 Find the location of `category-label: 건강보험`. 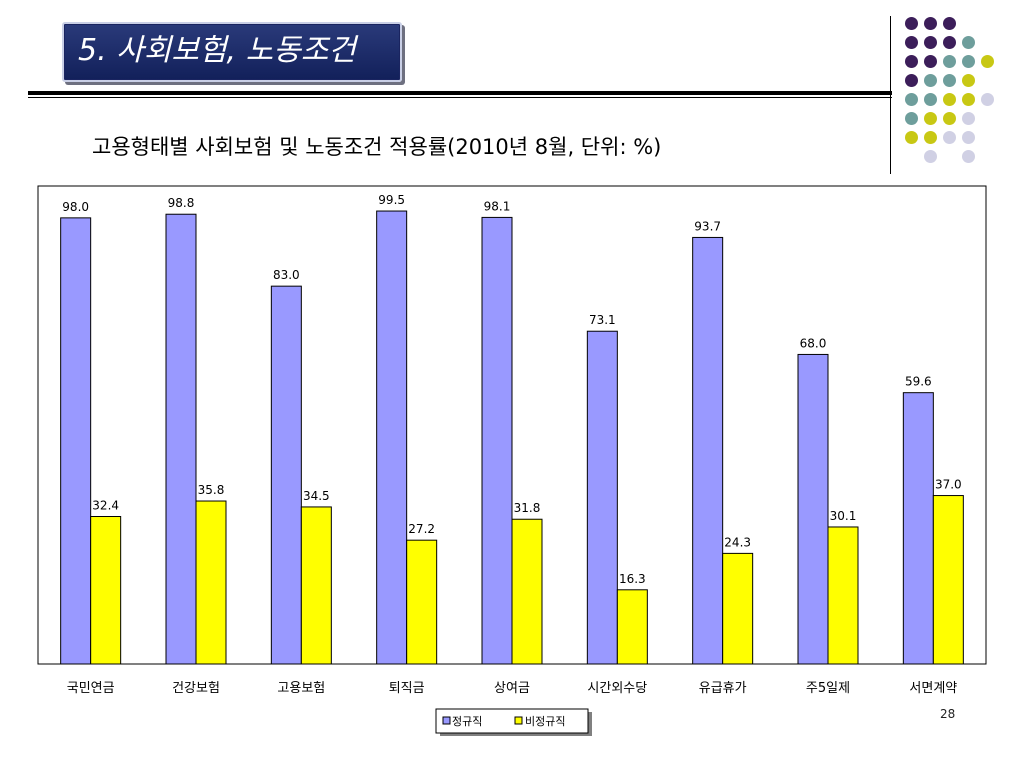

category-label: 건강보험 is located at coordinates (196, 688).